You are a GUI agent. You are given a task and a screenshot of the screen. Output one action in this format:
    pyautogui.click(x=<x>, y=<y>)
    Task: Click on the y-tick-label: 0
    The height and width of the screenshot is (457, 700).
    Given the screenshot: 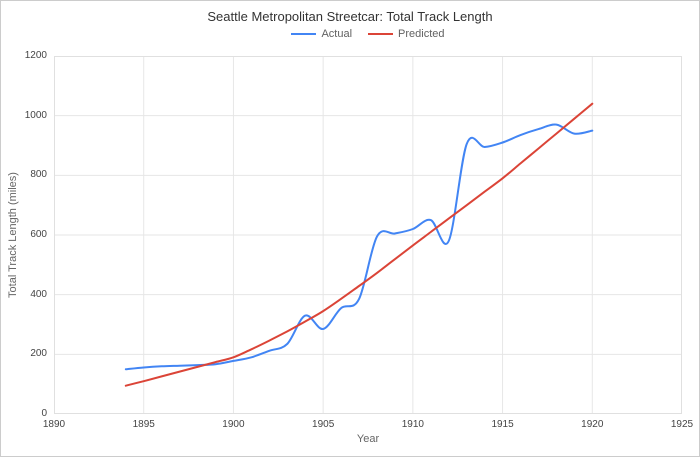 What is the action you would take?
    pyautogui.click(x=44, y=413)
    